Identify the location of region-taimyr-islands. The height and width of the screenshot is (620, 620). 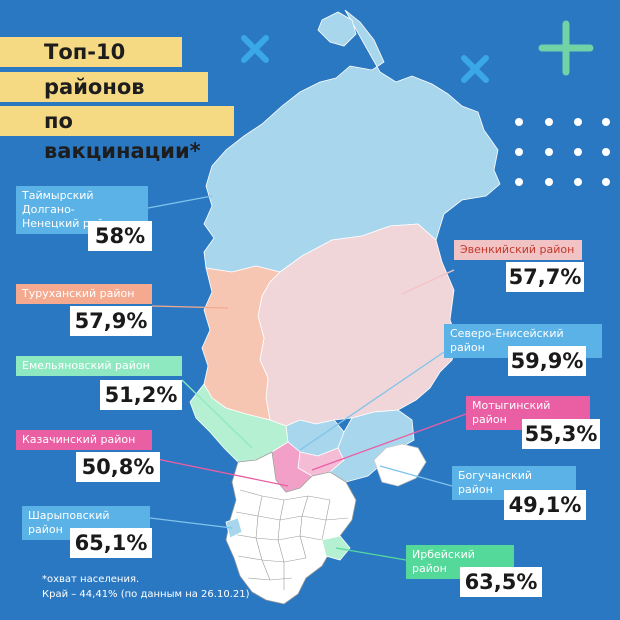
(337, 29).